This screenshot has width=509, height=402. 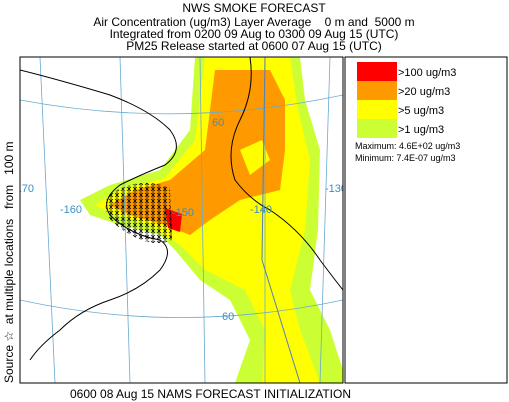 What do you see at coordinates (405, 158) in the screenshot?
I see `legend-minimum: Minimum: 7.4E-07 ug/m3` at bounding box center [405, 158].